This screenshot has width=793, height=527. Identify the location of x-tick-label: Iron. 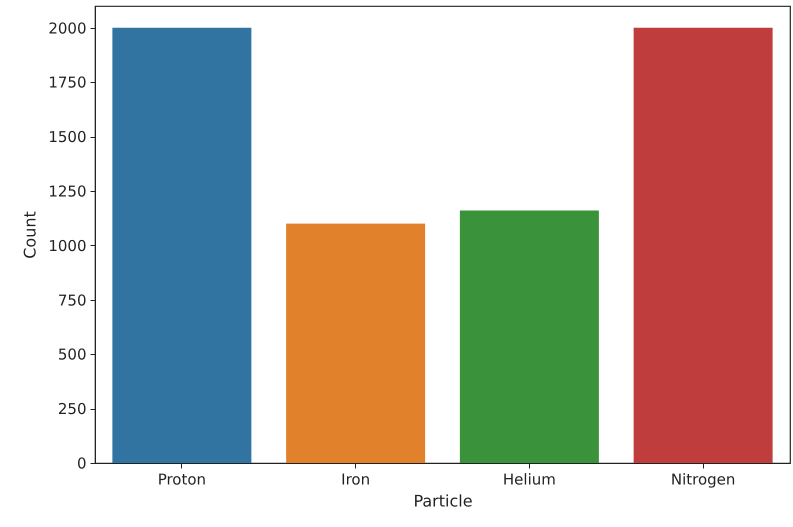
(355, 479).